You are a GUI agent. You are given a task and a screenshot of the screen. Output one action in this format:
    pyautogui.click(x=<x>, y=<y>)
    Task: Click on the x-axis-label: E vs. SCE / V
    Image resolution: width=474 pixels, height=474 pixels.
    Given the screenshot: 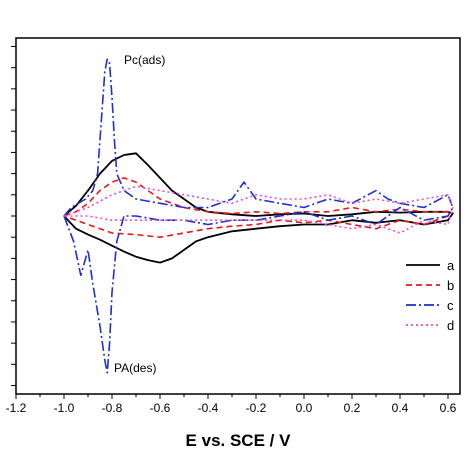 What is the action you would take?
    pyautogui.click(x=239, y=440)
    